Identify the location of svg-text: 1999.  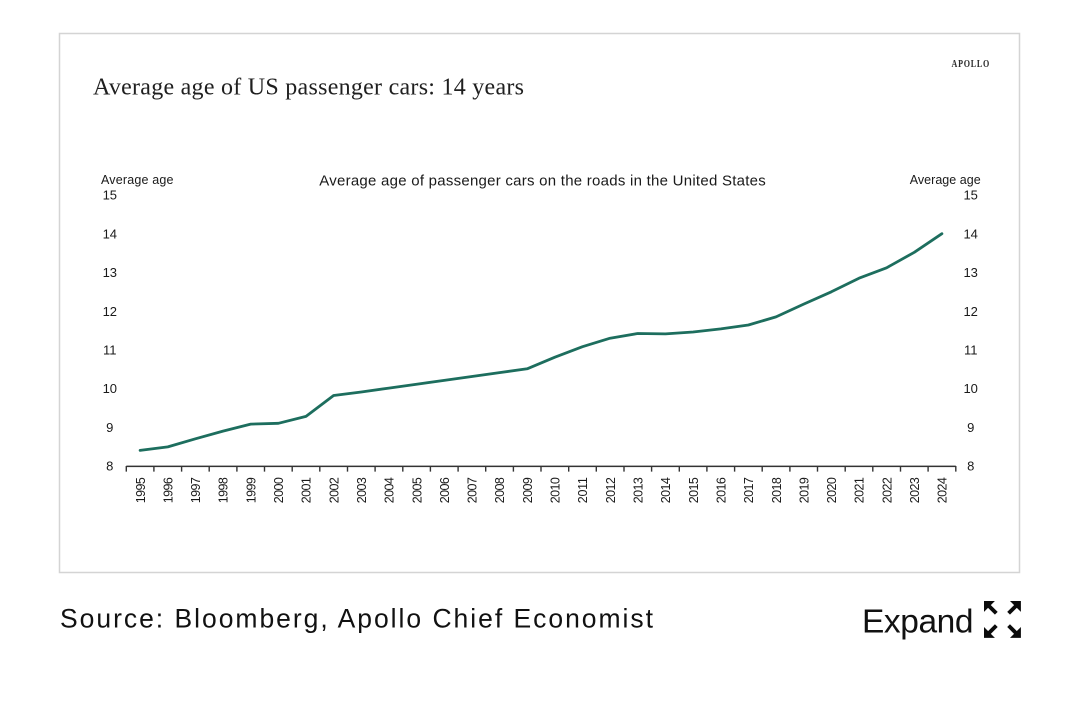
(251, 490).